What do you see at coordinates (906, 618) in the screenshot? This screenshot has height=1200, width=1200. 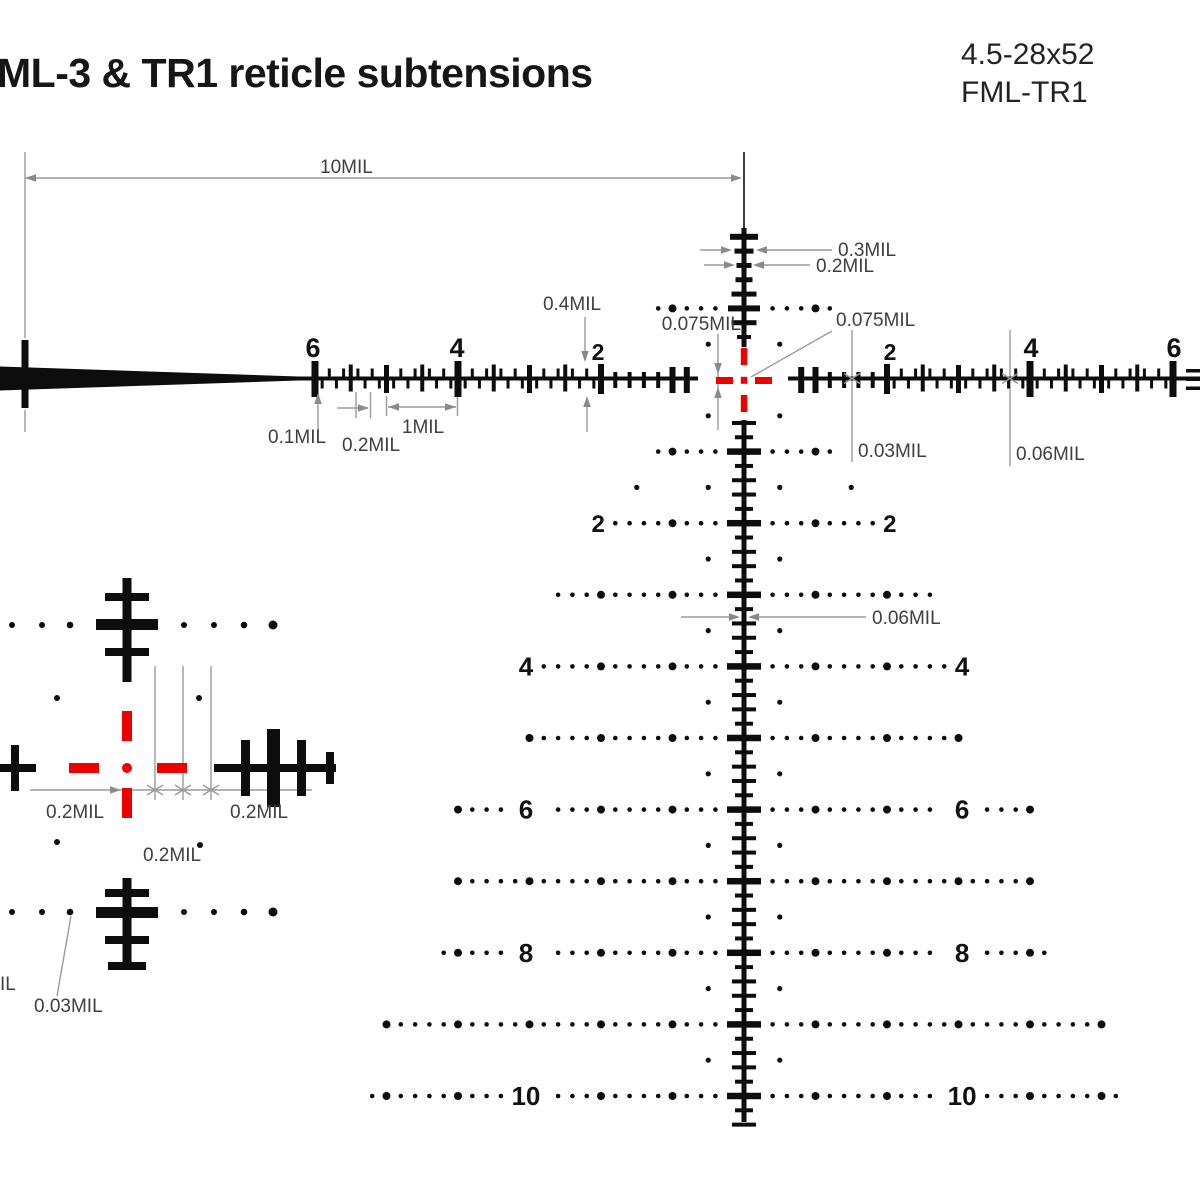 I see `annotation-dim-0-06mil-post: 0.06MIL` at bounding box center [906, 618].